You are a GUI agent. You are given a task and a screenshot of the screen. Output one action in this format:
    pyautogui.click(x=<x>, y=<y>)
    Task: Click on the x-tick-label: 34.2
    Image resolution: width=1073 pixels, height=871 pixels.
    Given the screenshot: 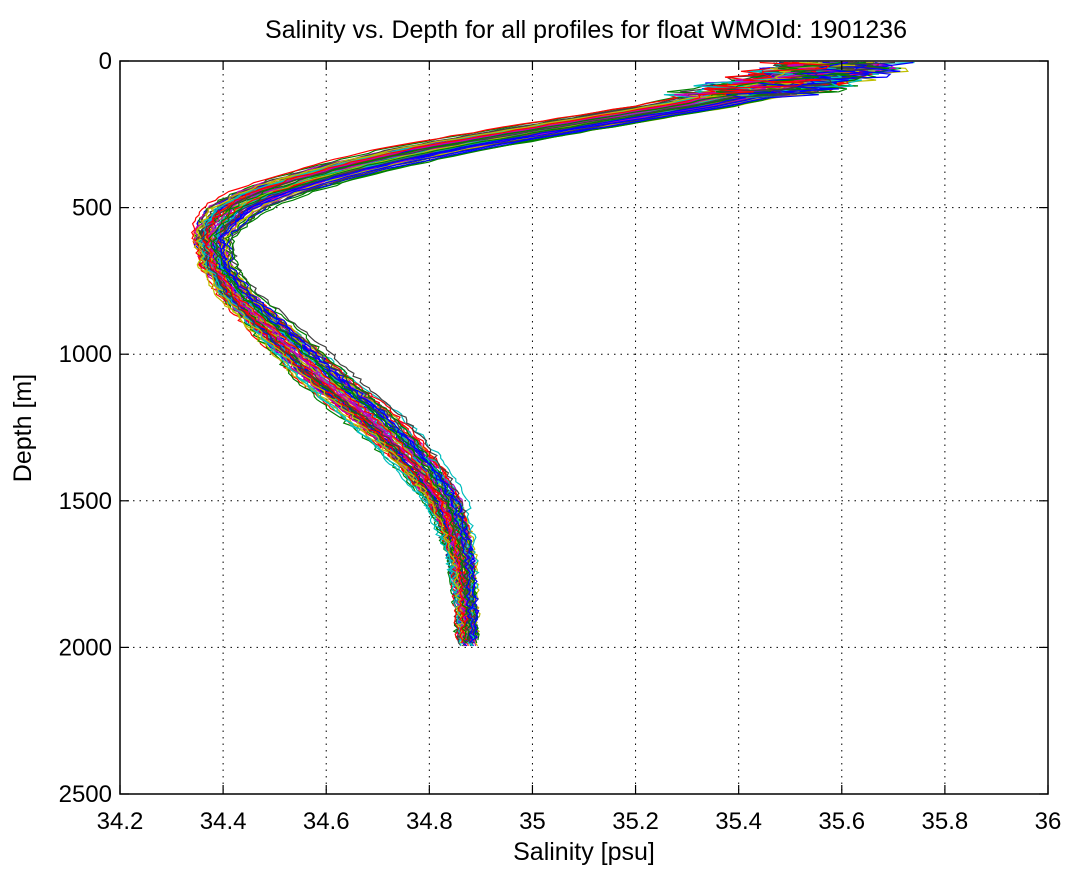 What is the action you would take?
    pyautogui.click(x=120, y=821)
    